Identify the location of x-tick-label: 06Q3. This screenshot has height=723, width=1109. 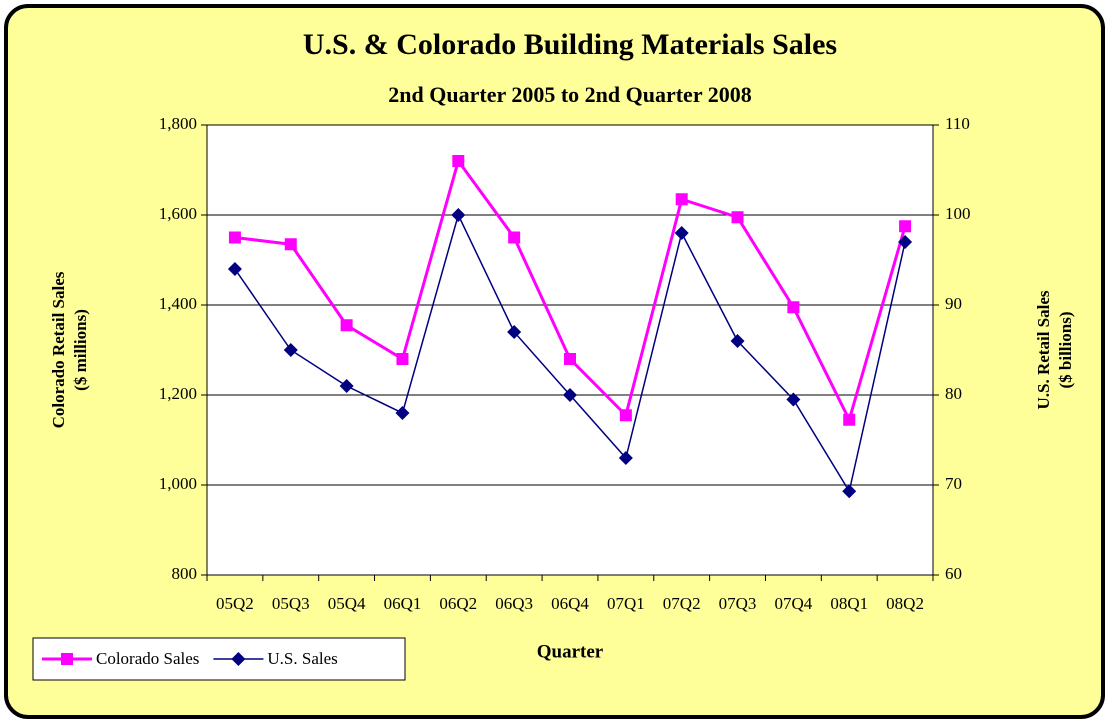
(514, 603).